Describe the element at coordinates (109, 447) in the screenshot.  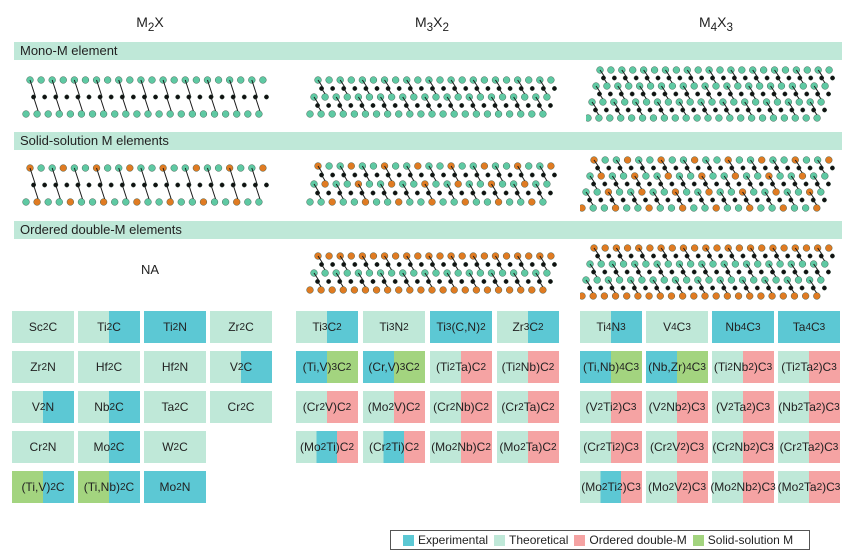
I see `composition-cell: Mo 2 C` at that location.